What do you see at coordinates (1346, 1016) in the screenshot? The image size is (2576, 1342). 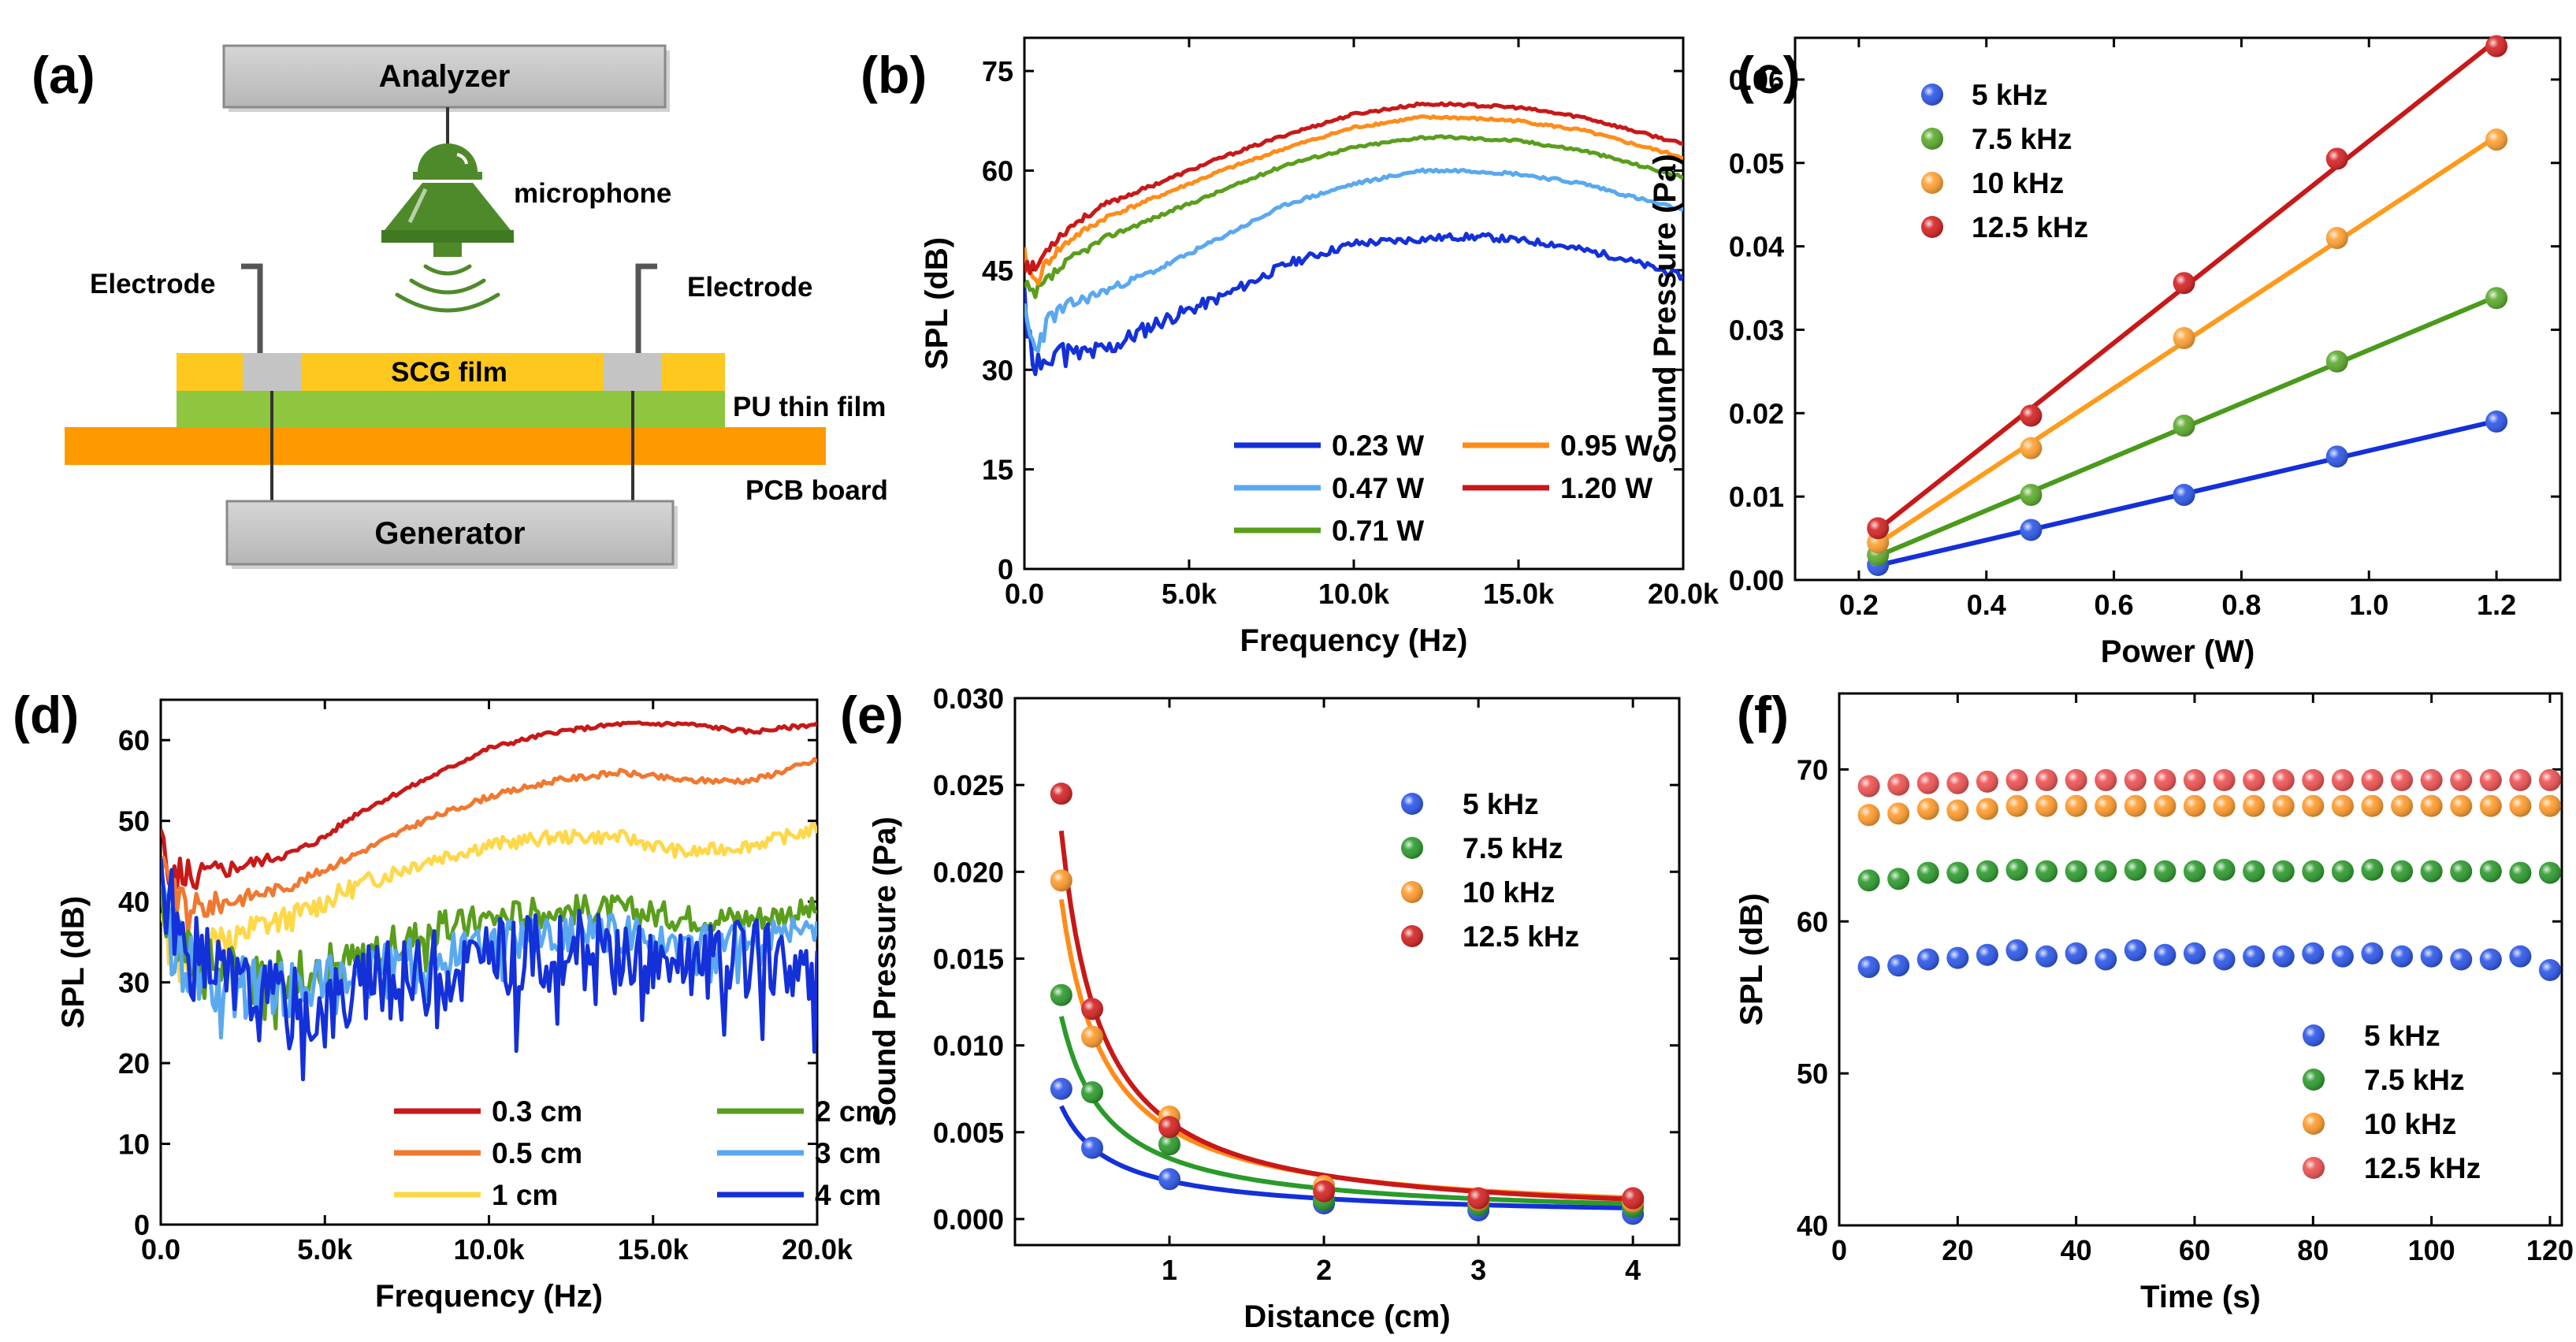 I see `fit-curve` at bounding box center [1346, 1016].